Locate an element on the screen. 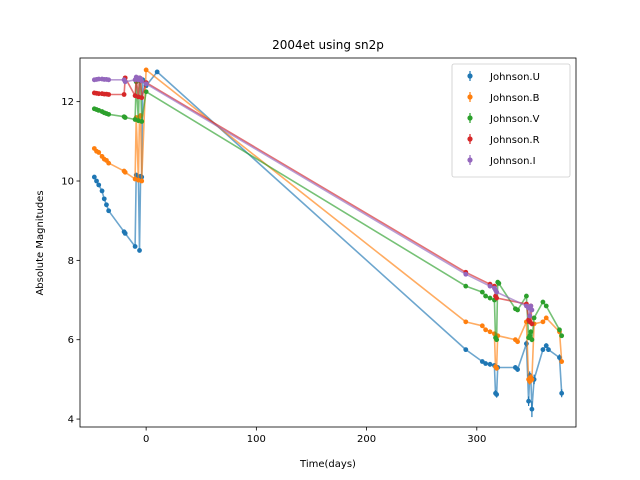  x-tick-label: 200 is located at coordinates (366, 439).